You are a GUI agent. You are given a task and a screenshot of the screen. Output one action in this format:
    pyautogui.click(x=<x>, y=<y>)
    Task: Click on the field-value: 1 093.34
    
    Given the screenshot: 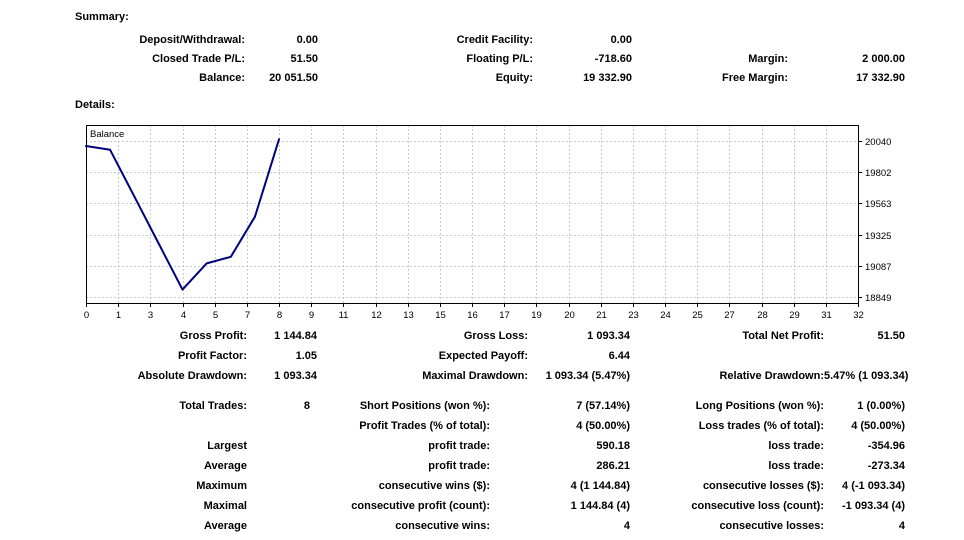 What is the action you would take?
    pyautogui.click(x=608, y=336)
    